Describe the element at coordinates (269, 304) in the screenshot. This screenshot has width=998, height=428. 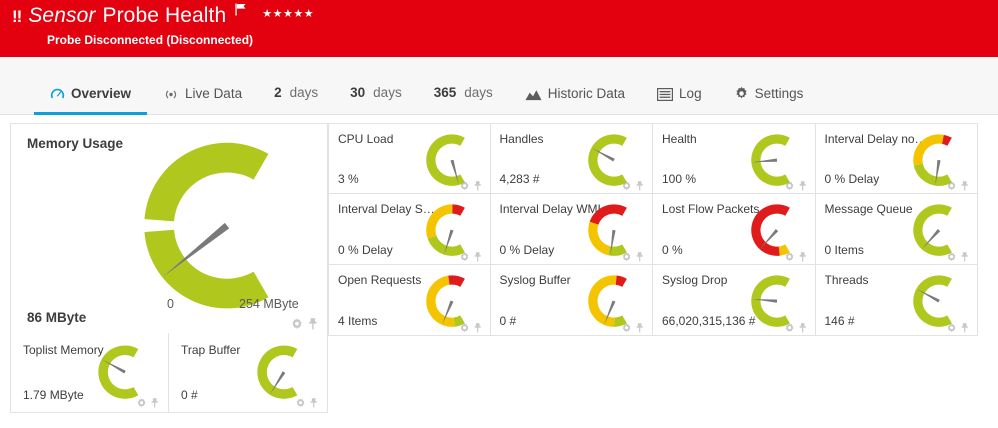
I see `primary-channel-max-label: 254 MByte` at that location.